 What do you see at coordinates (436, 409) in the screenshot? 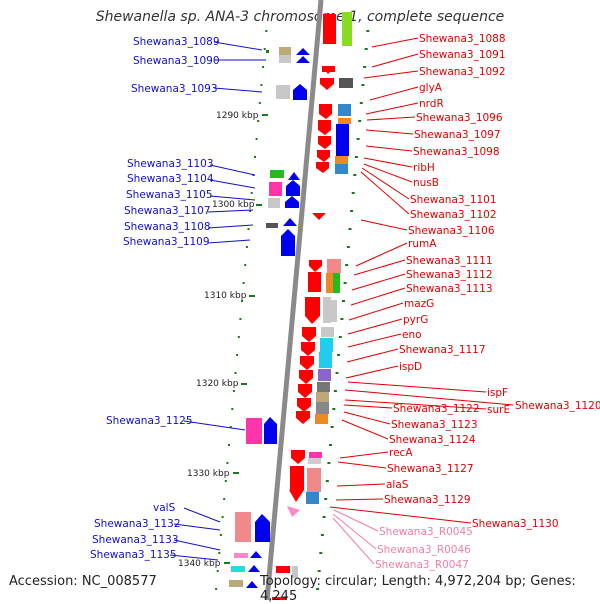
I see `gene-label: Shewana3_1122` at bounding box center [436, 409].